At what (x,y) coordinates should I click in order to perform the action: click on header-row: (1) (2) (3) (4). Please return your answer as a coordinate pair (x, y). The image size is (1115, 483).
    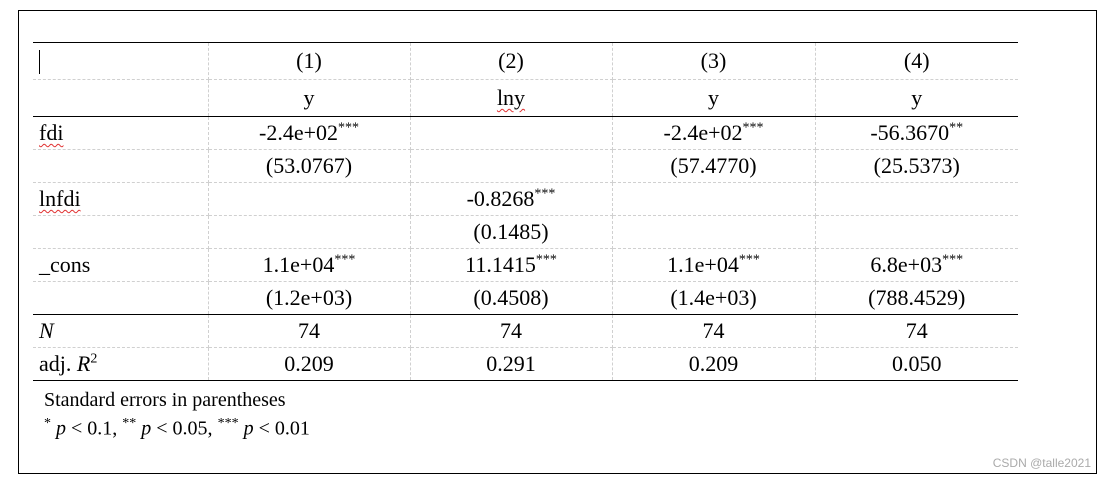
    Looking at the image, I should click on (525, 61).